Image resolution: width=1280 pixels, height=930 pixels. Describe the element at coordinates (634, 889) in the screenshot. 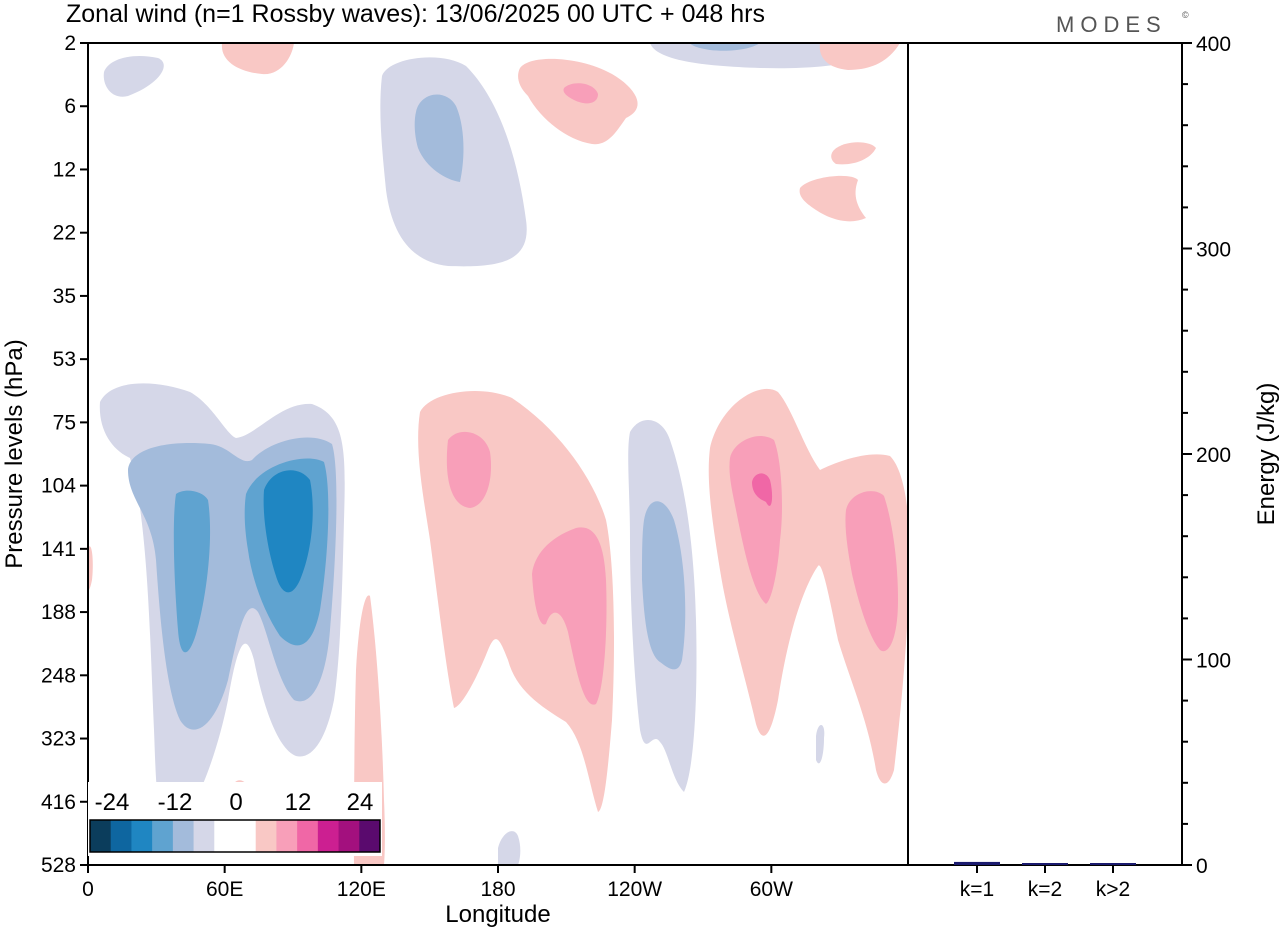

I see `x-tick-label: 120W` at that location.